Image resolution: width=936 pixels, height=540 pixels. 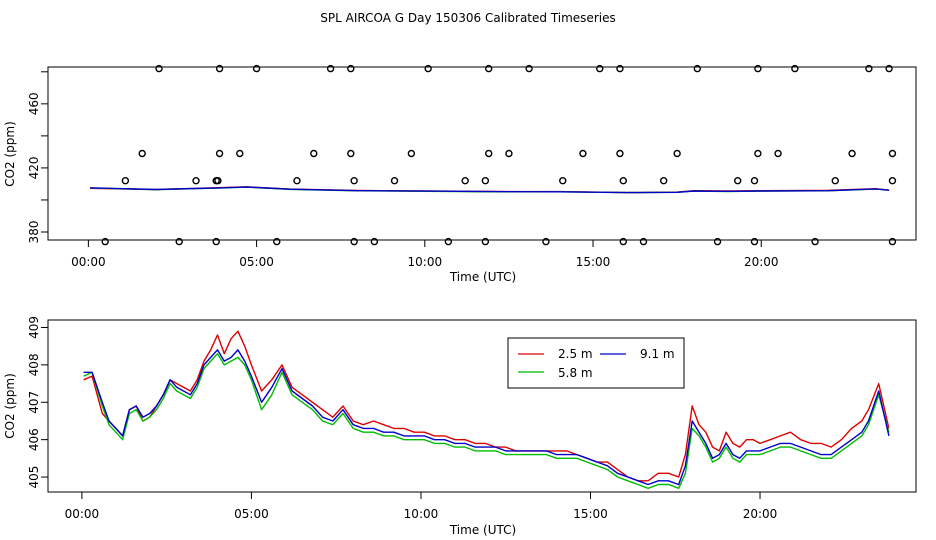 What do you see at coordinates (256, 262) in the screenshot?
I see `top-x-tick-label: 05:00` at bounding box center [256, 262].